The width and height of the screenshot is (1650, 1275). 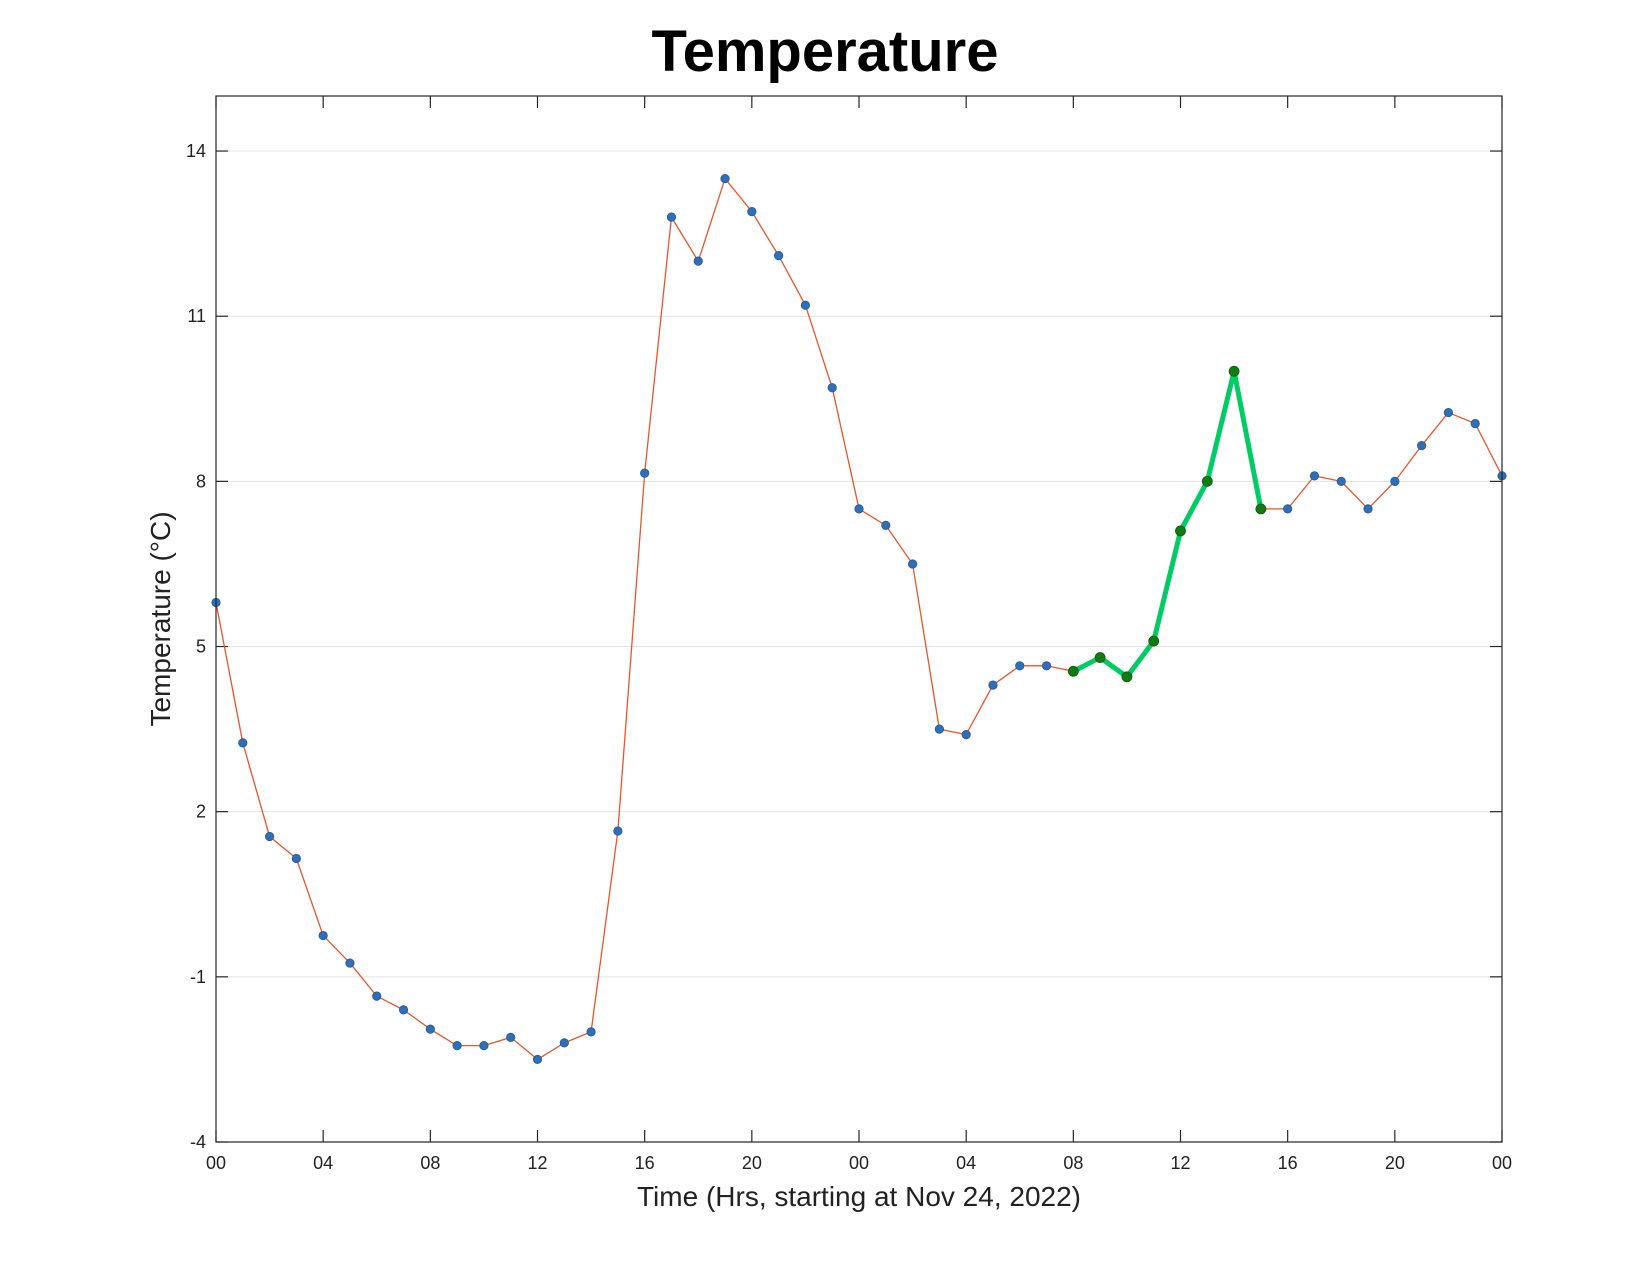 I want to click on highlight-series-line, so click(x=1167, y=524).